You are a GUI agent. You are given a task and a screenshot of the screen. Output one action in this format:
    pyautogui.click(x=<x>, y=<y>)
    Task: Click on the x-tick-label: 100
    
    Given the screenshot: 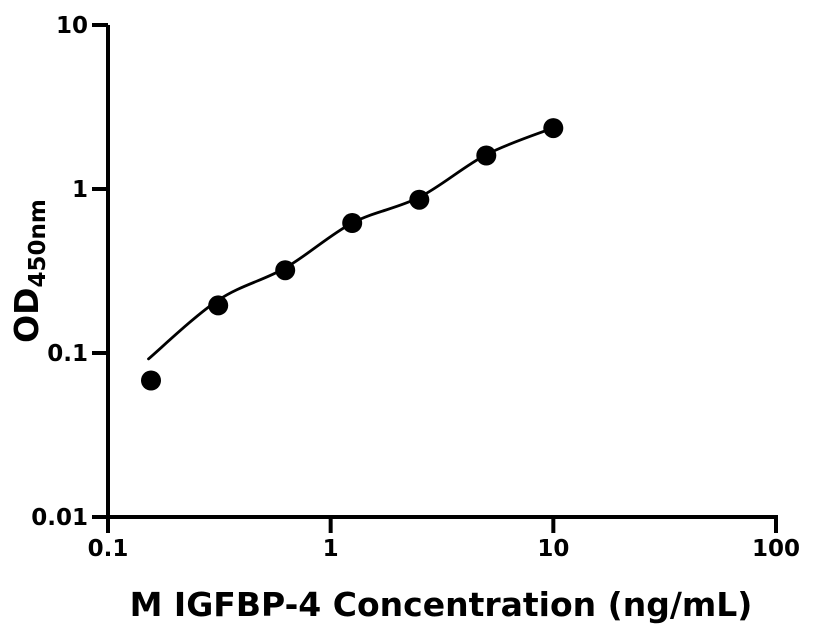 What is the action you would take?
    pyautogui.click(x=776, y=549)
    